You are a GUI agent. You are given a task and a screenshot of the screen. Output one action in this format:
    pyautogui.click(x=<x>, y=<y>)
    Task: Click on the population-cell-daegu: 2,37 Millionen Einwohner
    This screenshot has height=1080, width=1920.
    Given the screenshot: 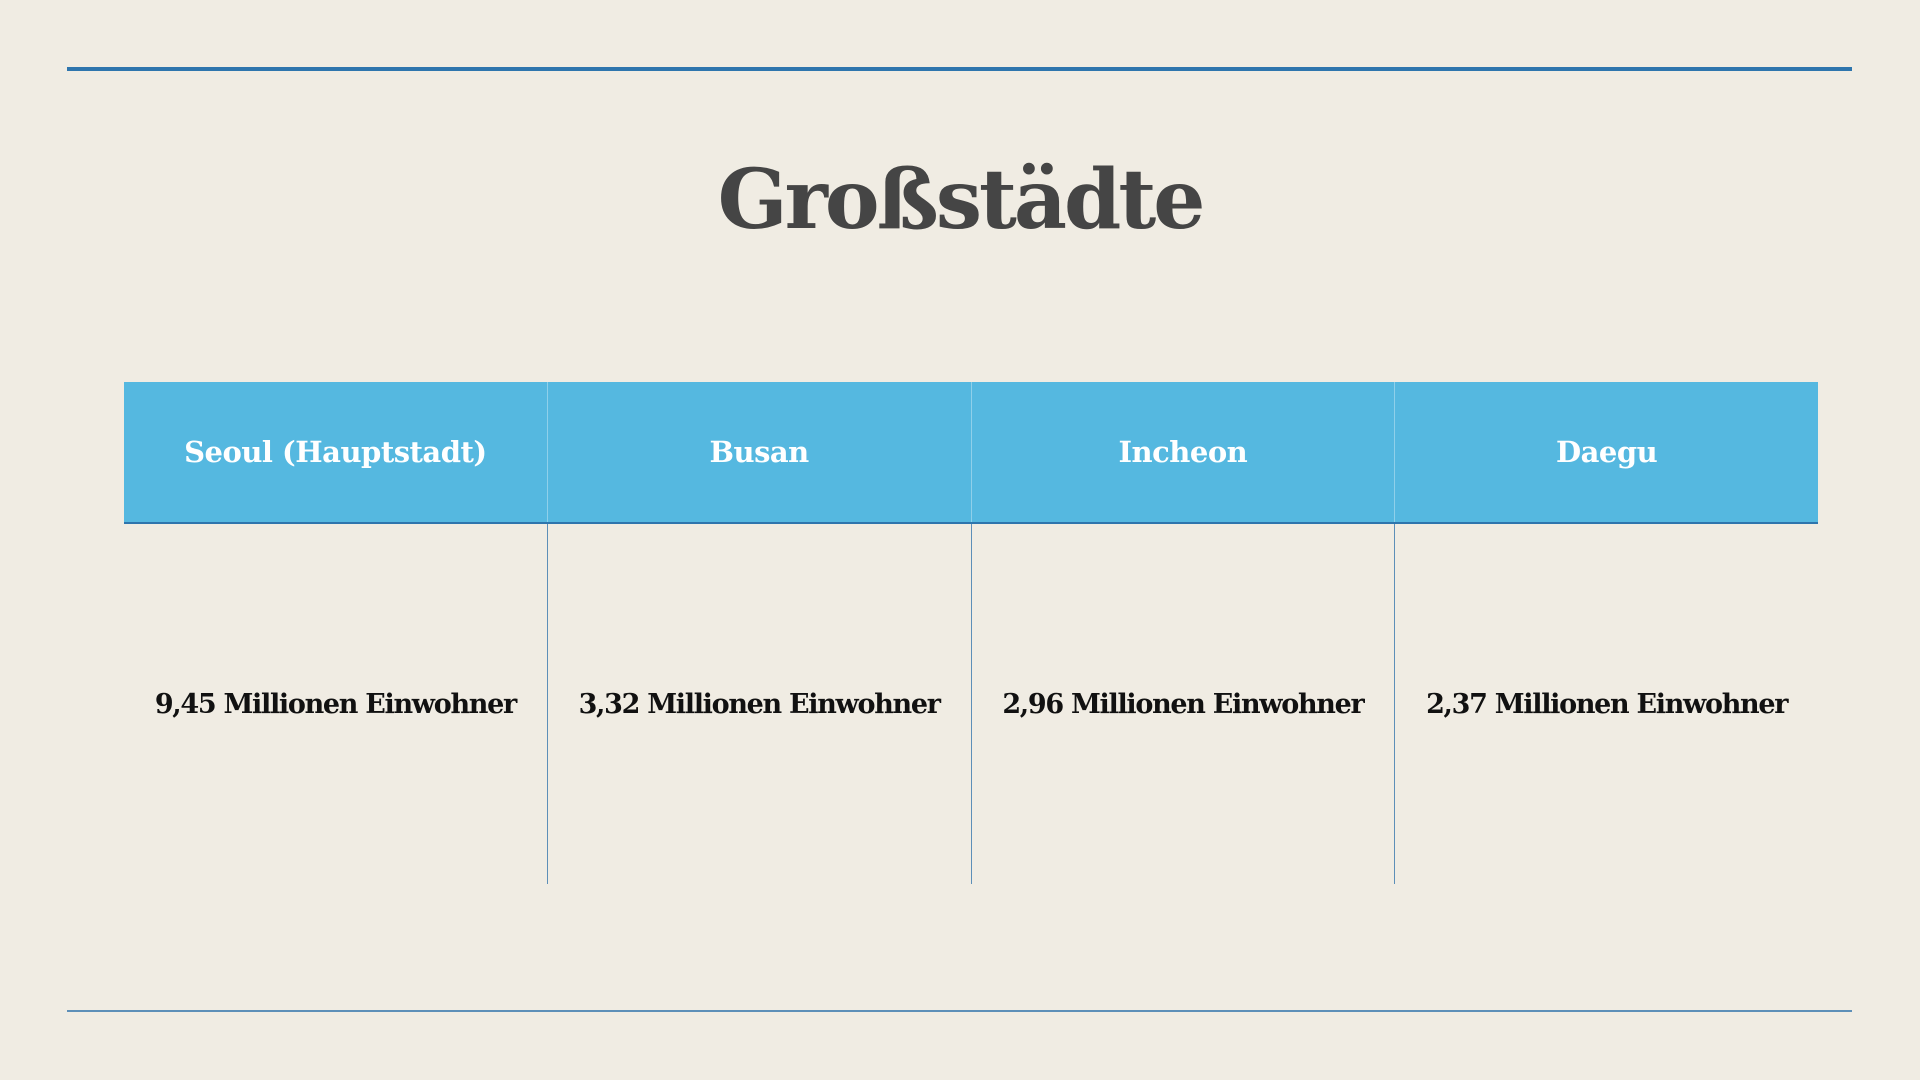 What is the action you would take?
    pyautogui.click(x=1606, y=704)
    